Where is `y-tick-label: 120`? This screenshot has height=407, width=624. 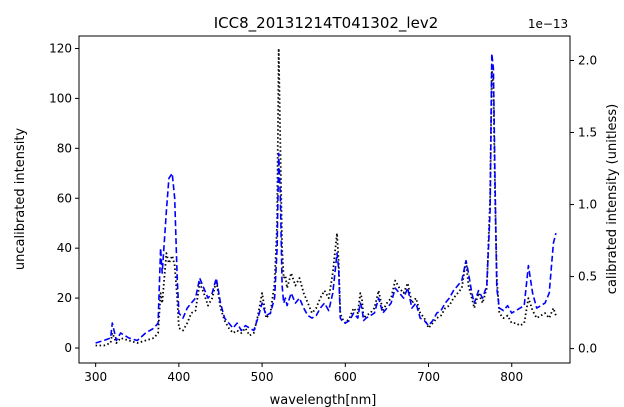
y-tick-label: 120 is located at coordinates (60, 48).